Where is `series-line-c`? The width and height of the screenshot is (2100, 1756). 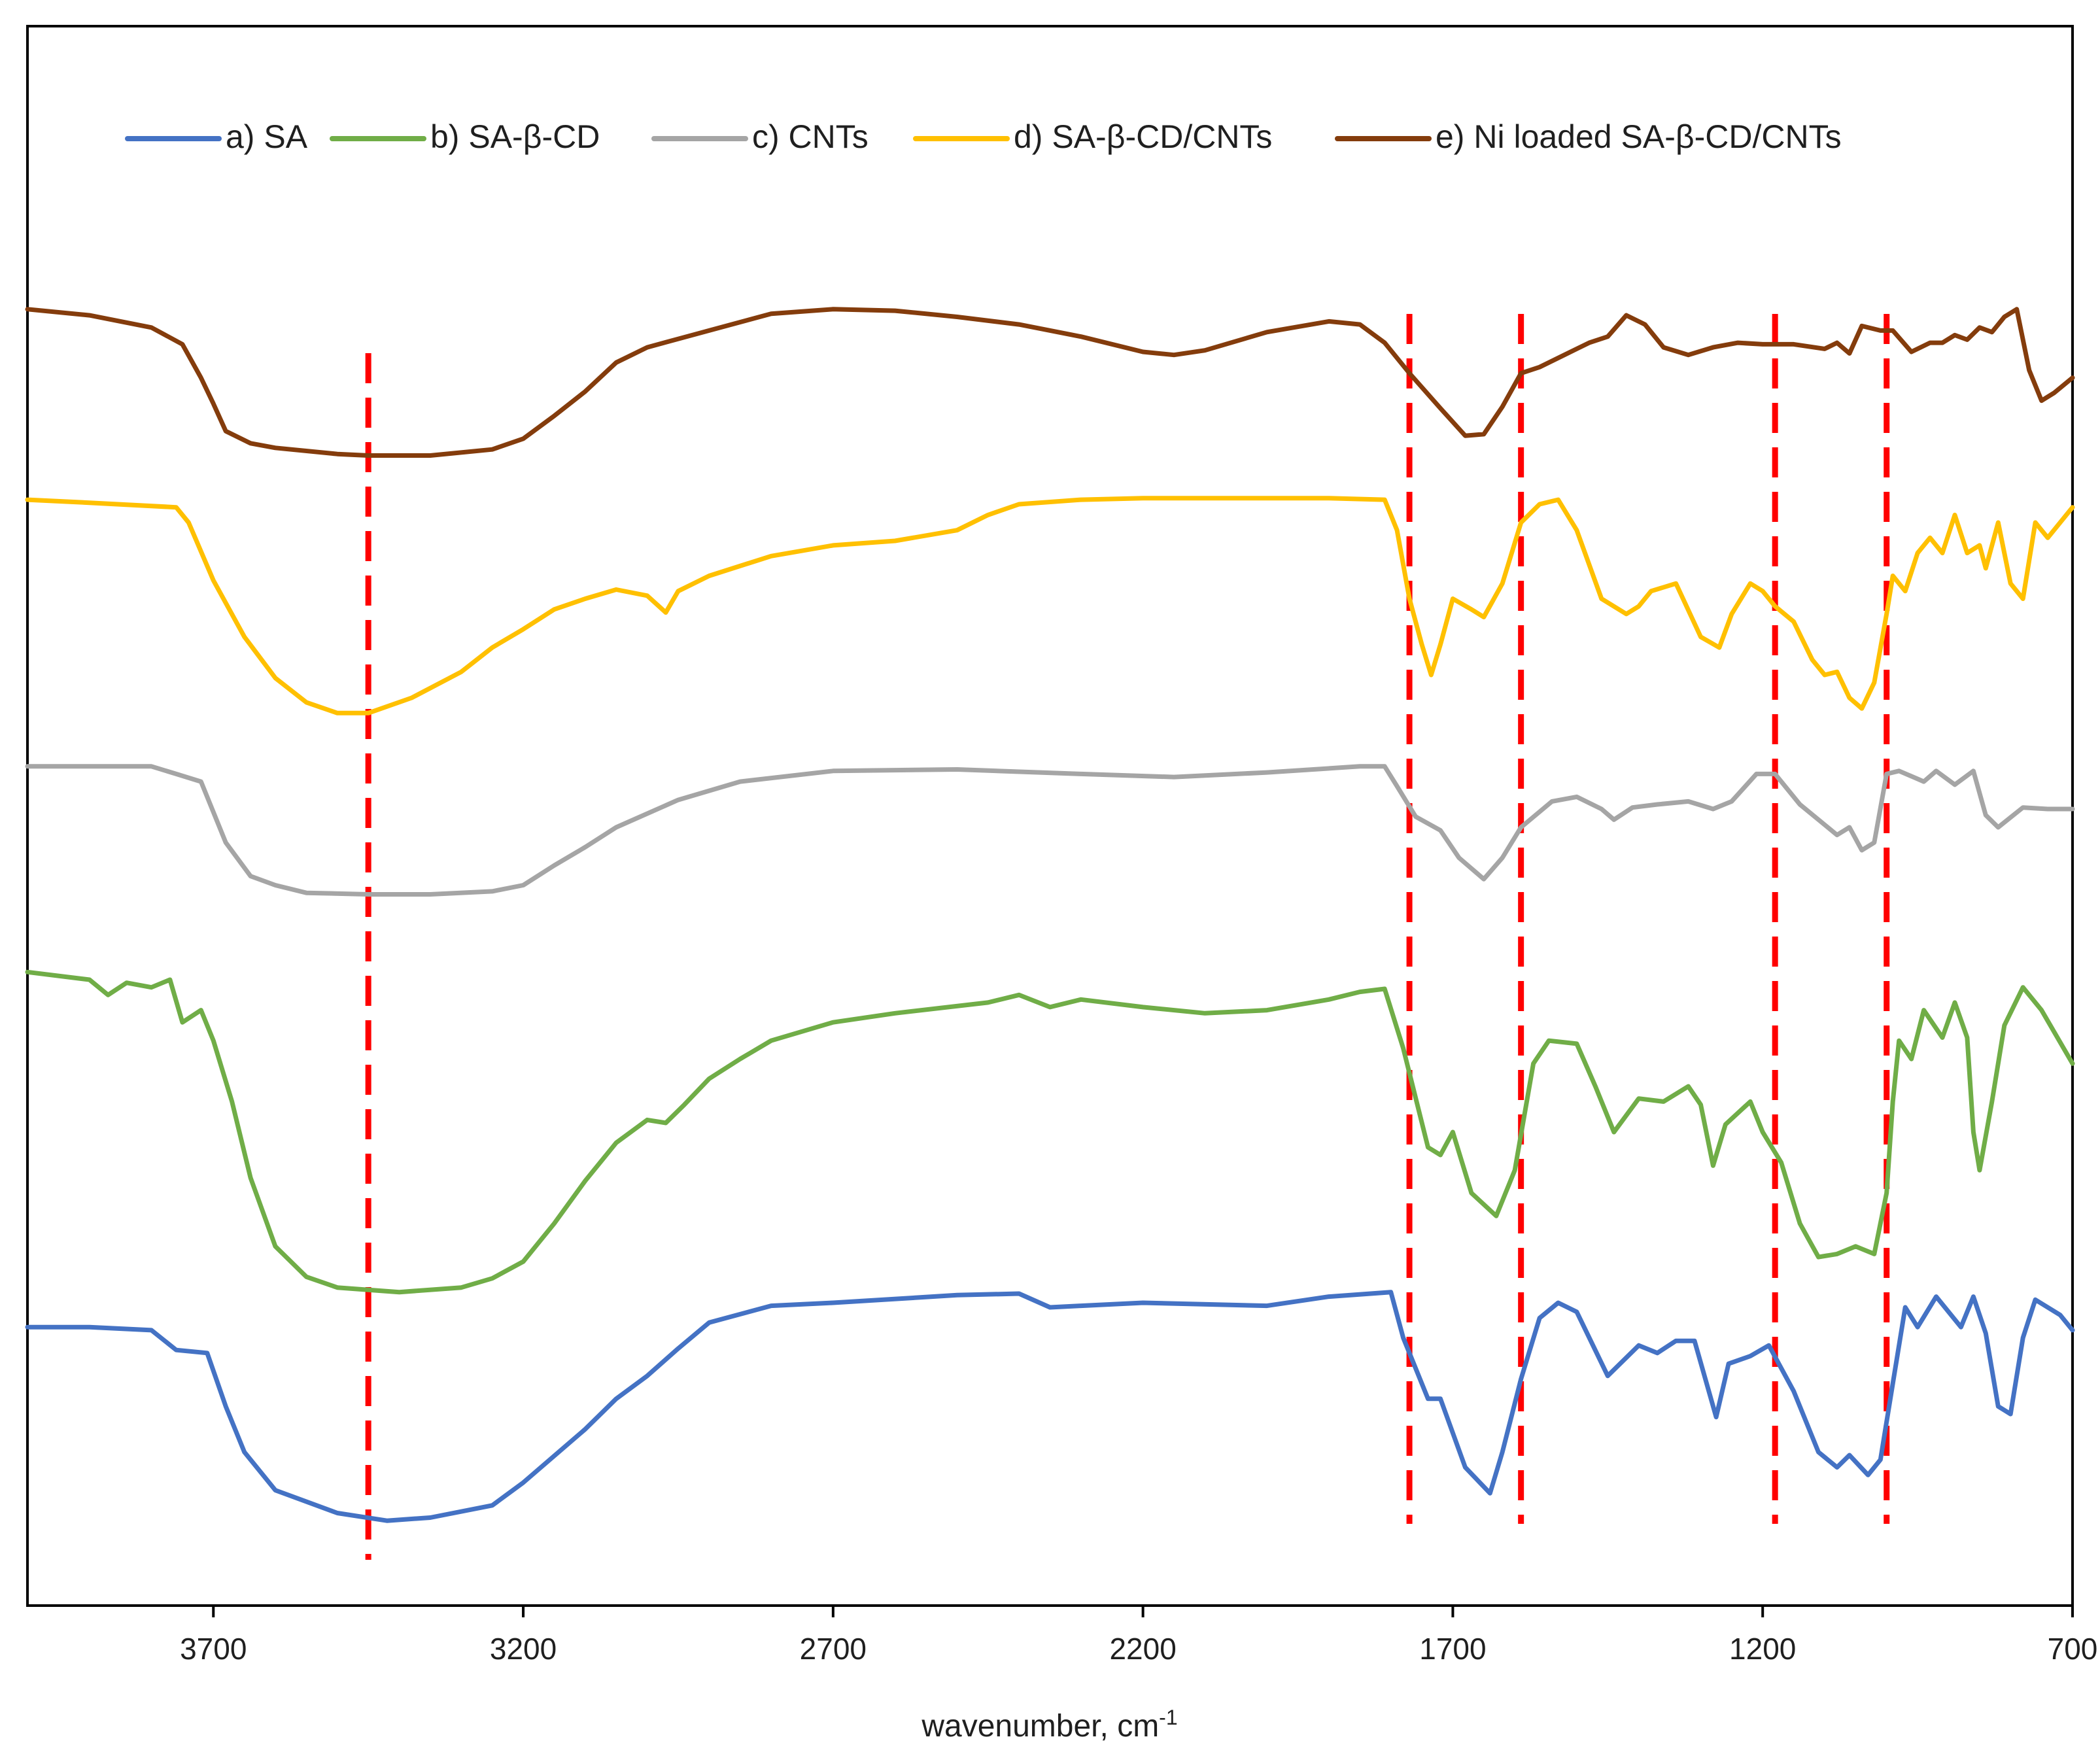 series-line-c is located at coordinates (1050, 830).